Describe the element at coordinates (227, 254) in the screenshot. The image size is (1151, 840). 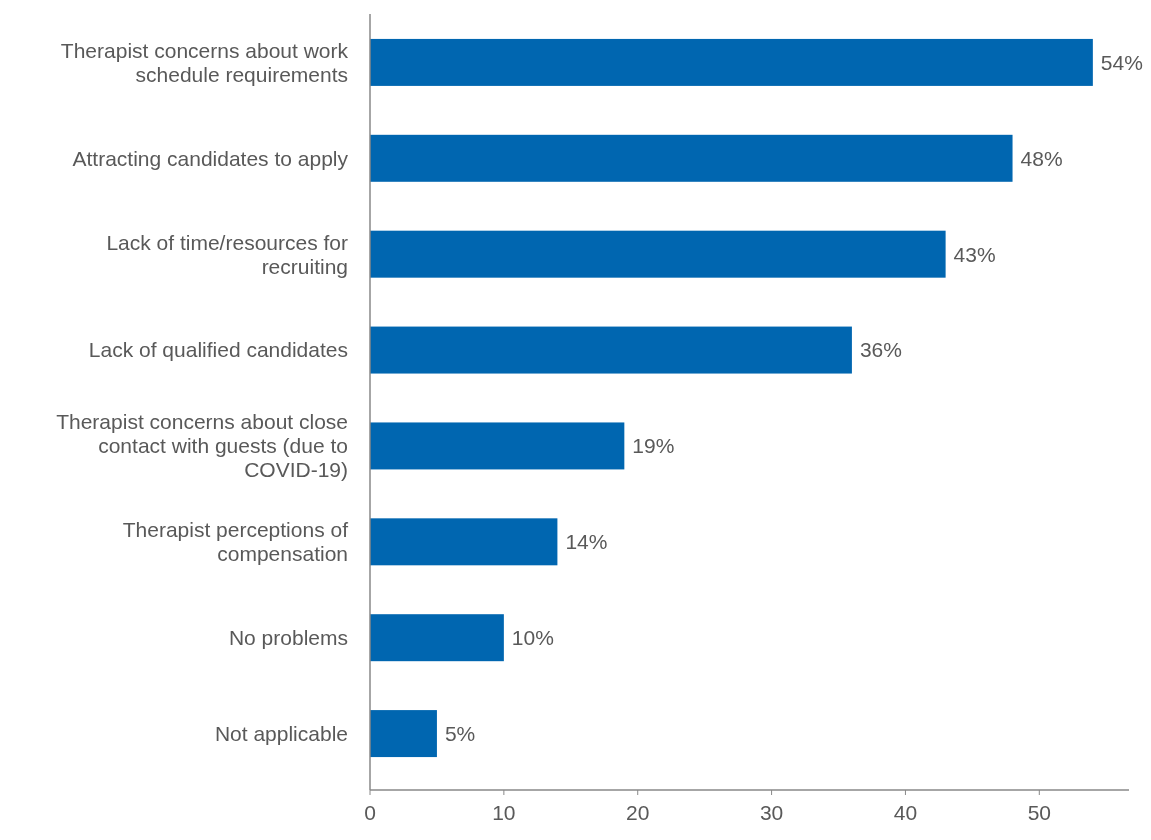
I see `y-tick-label: Lack of time/resources for recruiting` at that location.